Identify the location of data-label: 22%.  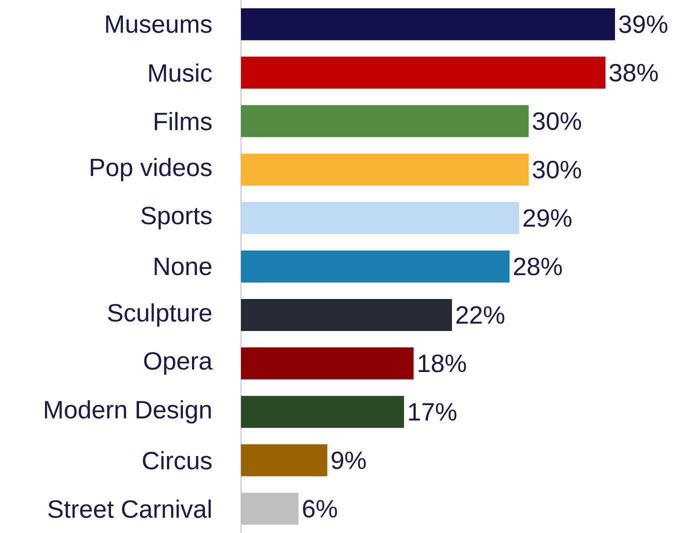
(480, 315).